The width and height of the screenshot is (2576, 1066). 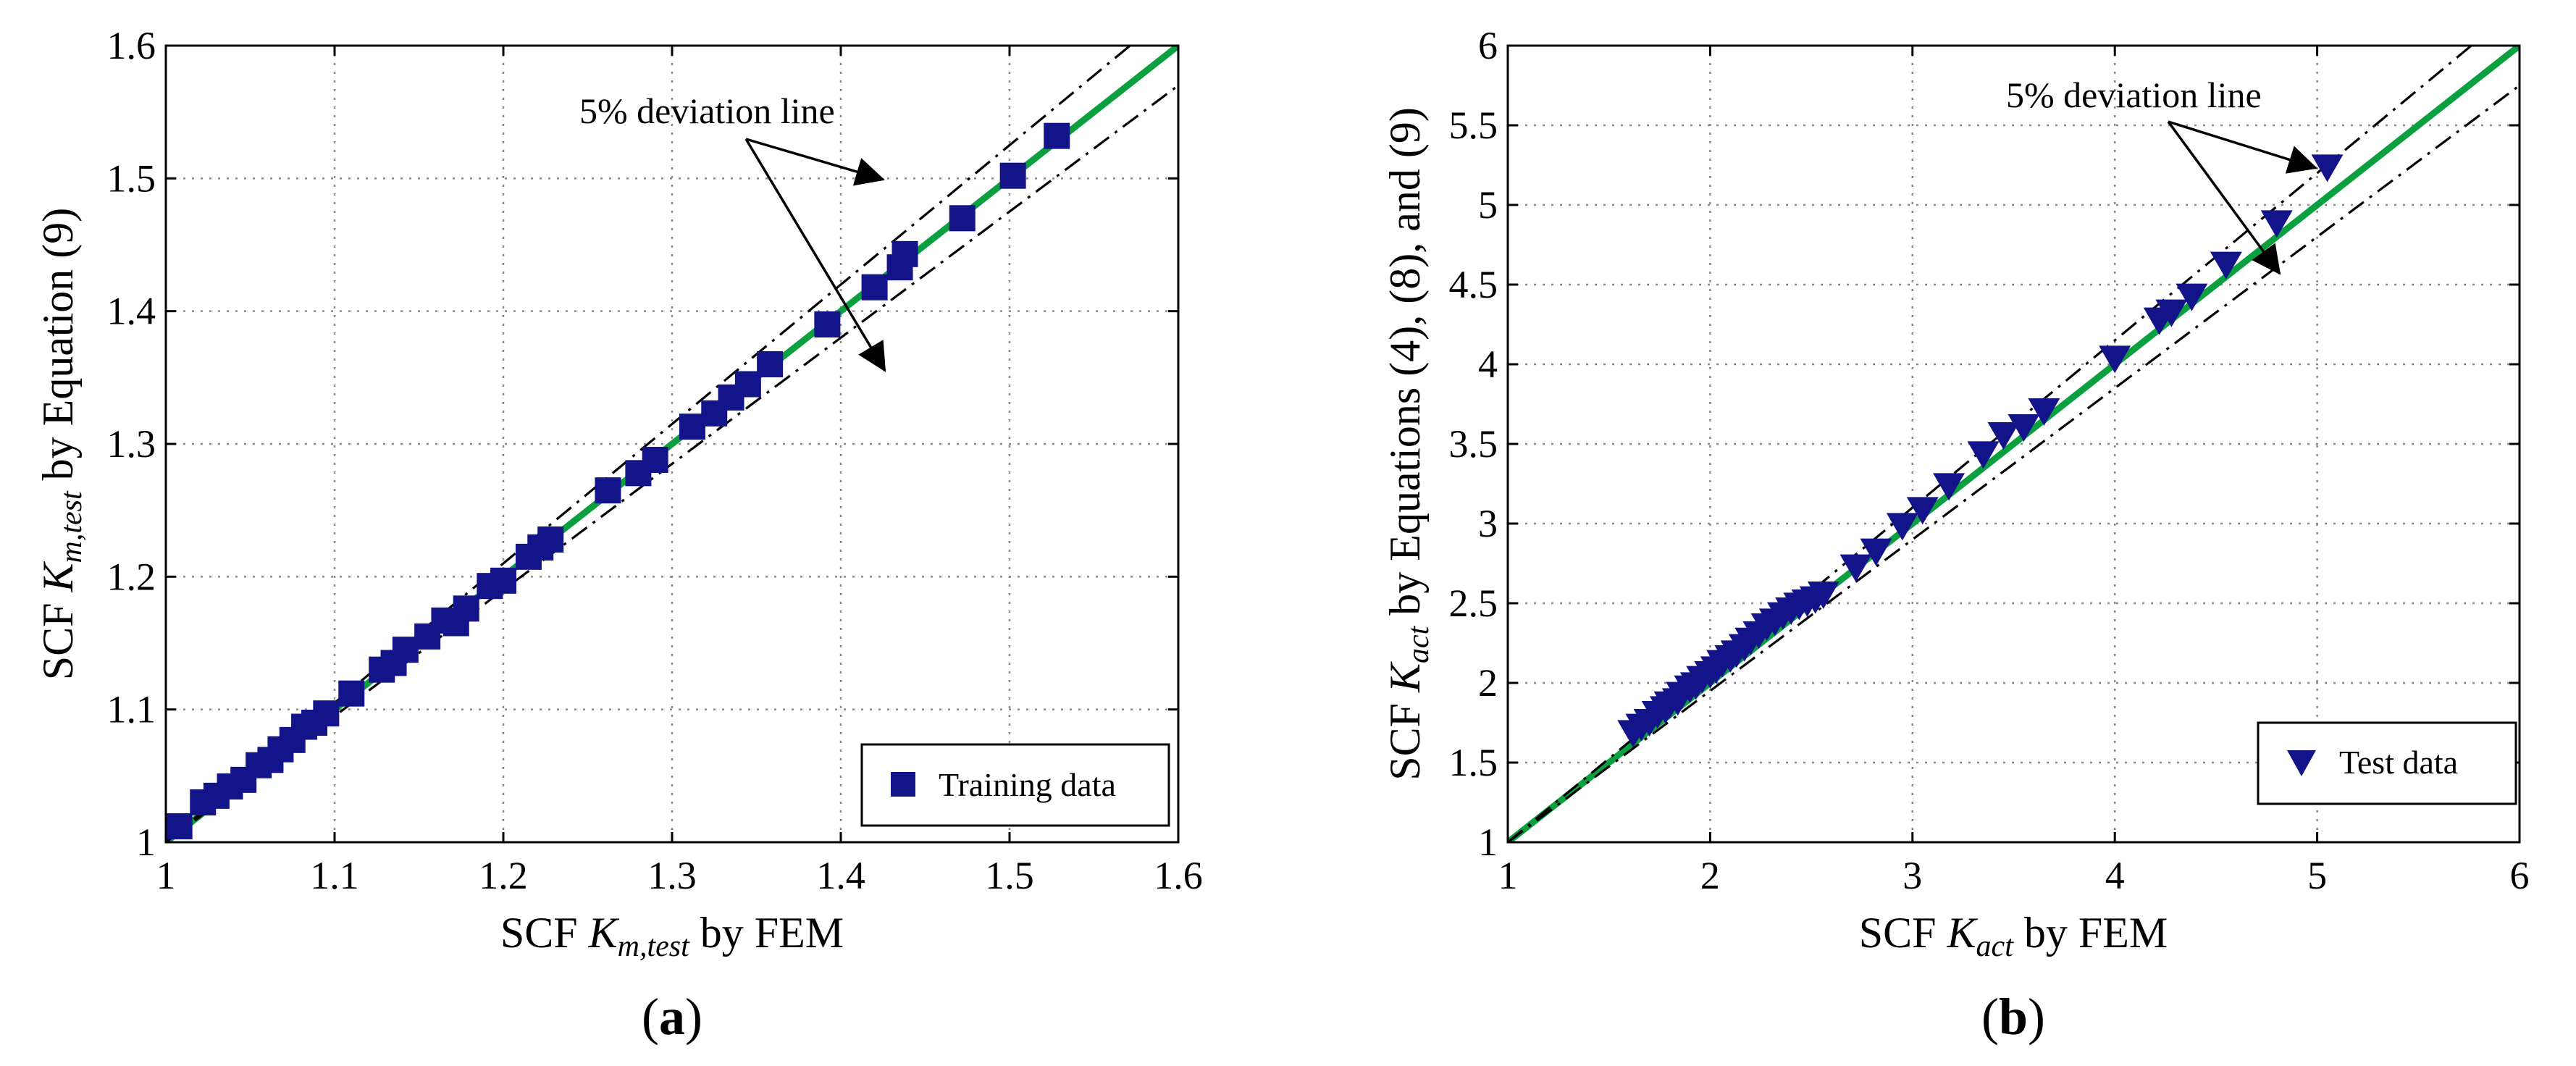 What do you see at coordinates (2520, 875) in the screenshot?
I see `x-tick-label: 6` at bounding box center [2520, 875].